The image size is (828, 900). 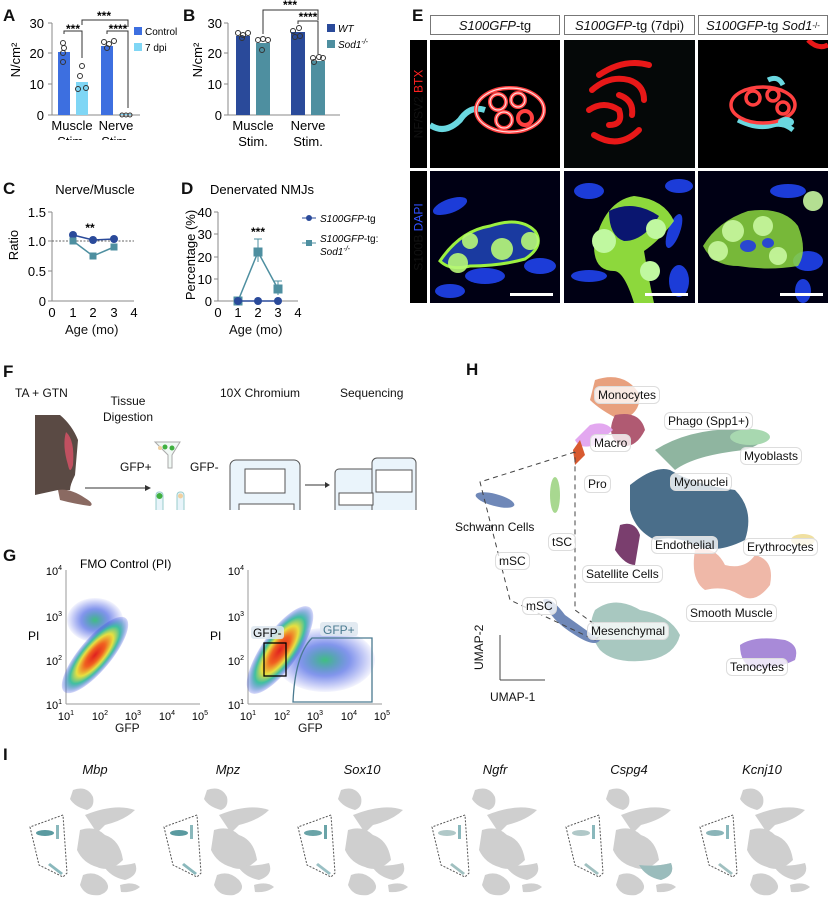 I want to click on gate-gfp-neg, so click(x=275, y=659).